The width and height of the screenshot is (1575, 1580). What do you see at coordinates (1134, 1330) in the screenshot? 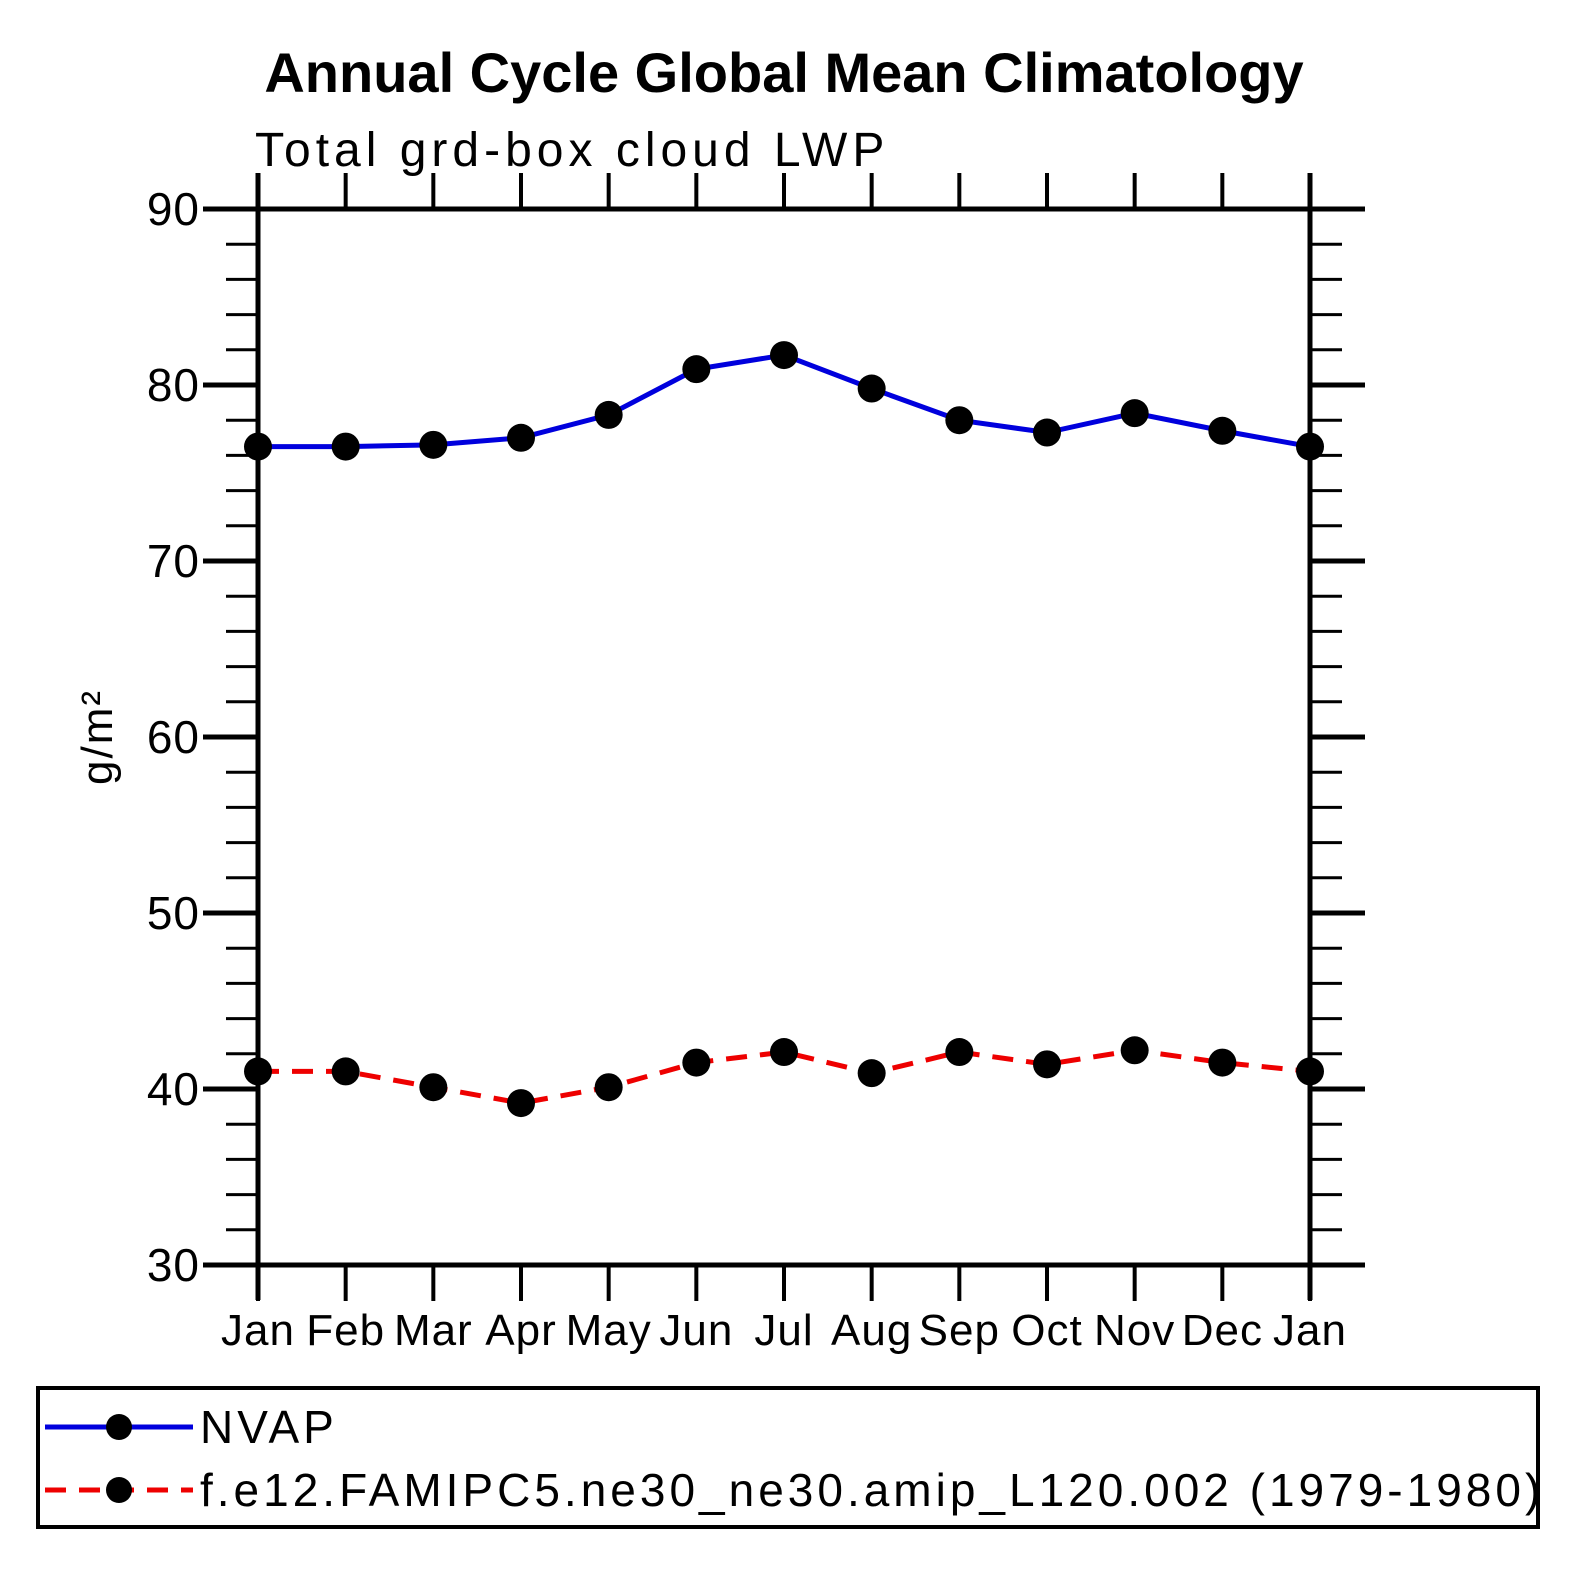
I see `x-tick-label: Nov` at bounding box center [1134, 1330].